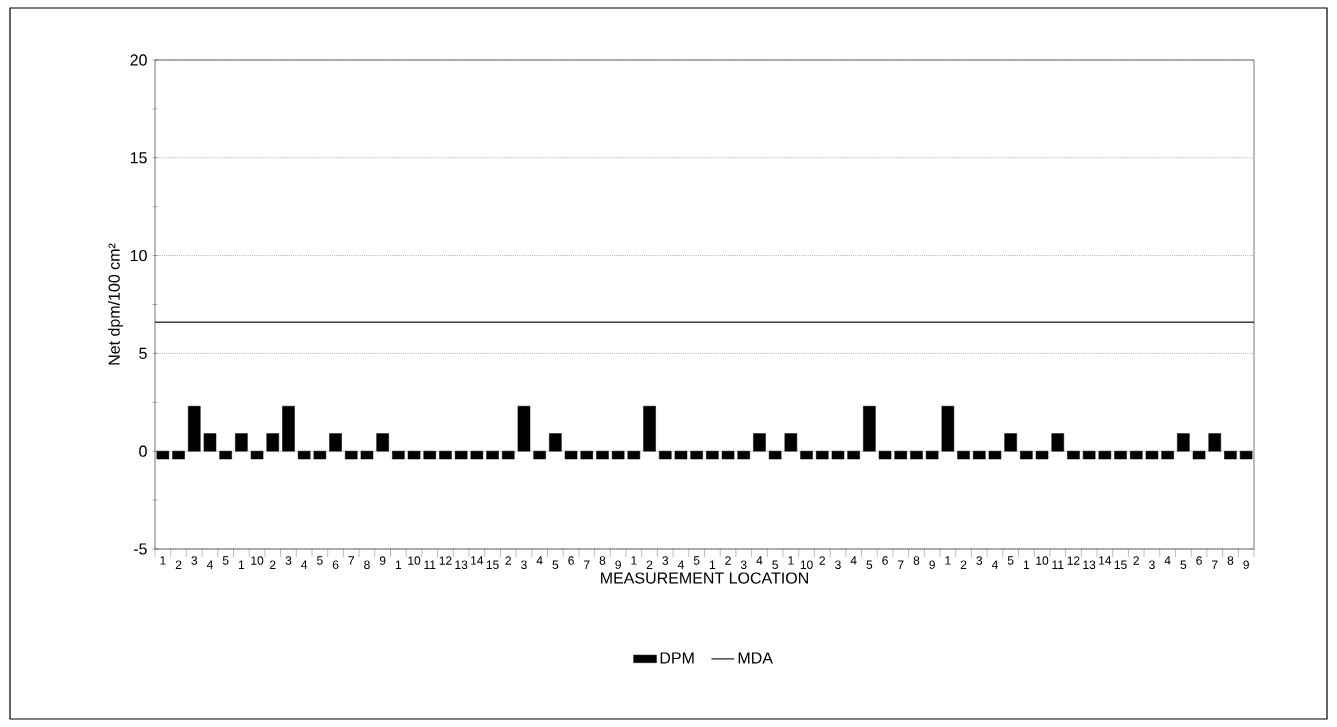 The width and height of the screenshot is (1337, 727). What do you see at coordinates (1073, 560) in the screenshot?
I see `x-tick-label: 12` at bounding box center [1073, 560].